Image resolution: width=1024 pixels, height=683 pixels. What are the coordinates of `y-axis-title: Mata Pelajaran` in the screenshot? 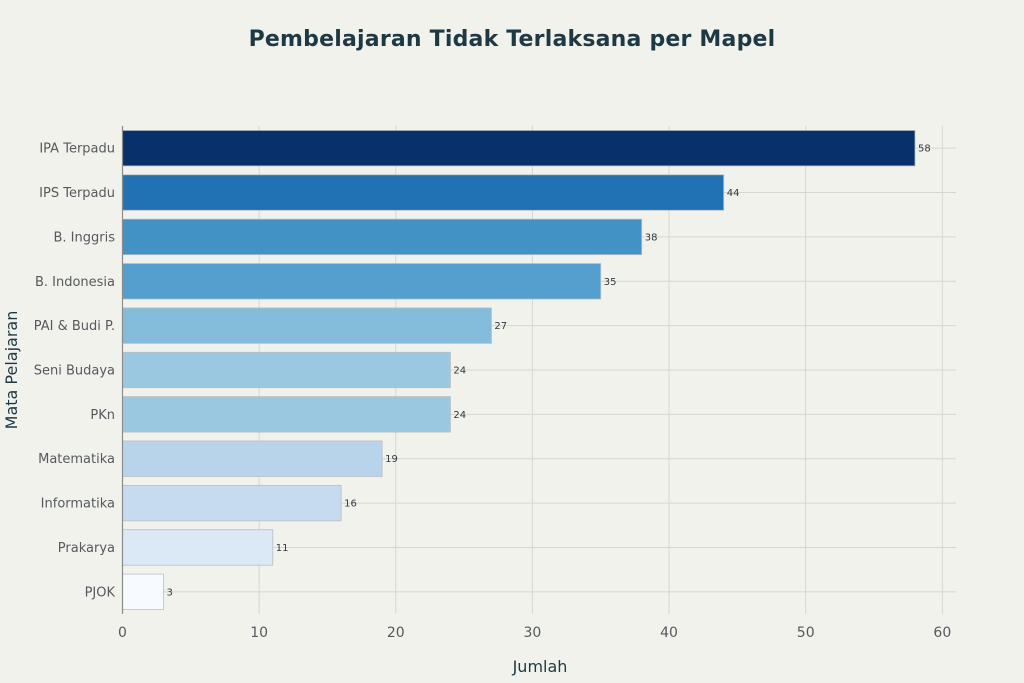 It's located at (11, 370).